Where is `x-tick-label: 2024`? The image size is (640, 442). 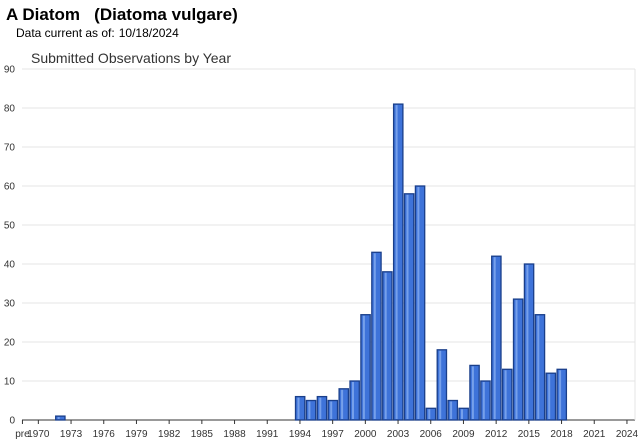 x-tick-label: 2024 is located at coordinates (627, 434).